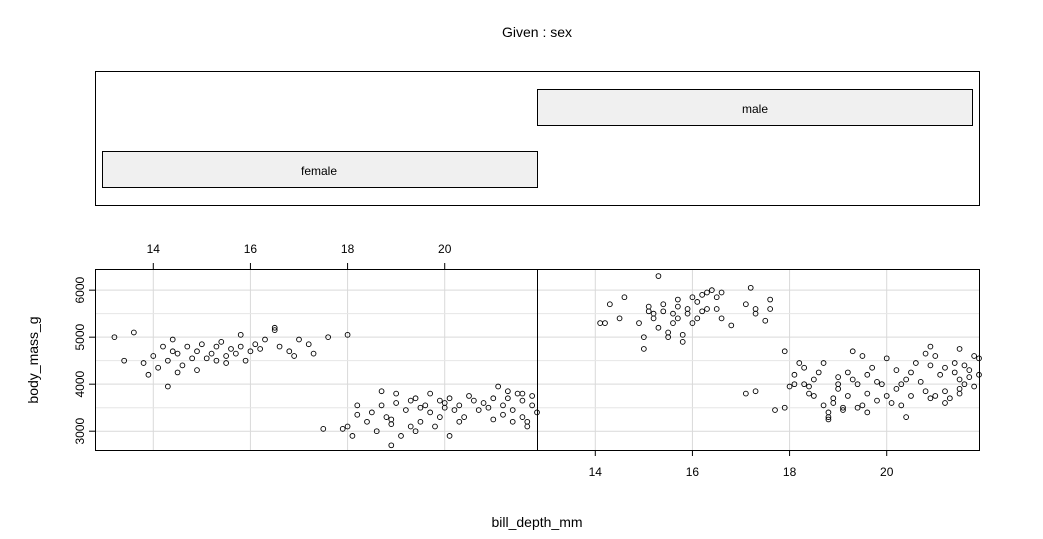 Image resolution: width=1043 pixels, height=539 pixels. I want to click on x-tick-label: 20, so click(887, 472).